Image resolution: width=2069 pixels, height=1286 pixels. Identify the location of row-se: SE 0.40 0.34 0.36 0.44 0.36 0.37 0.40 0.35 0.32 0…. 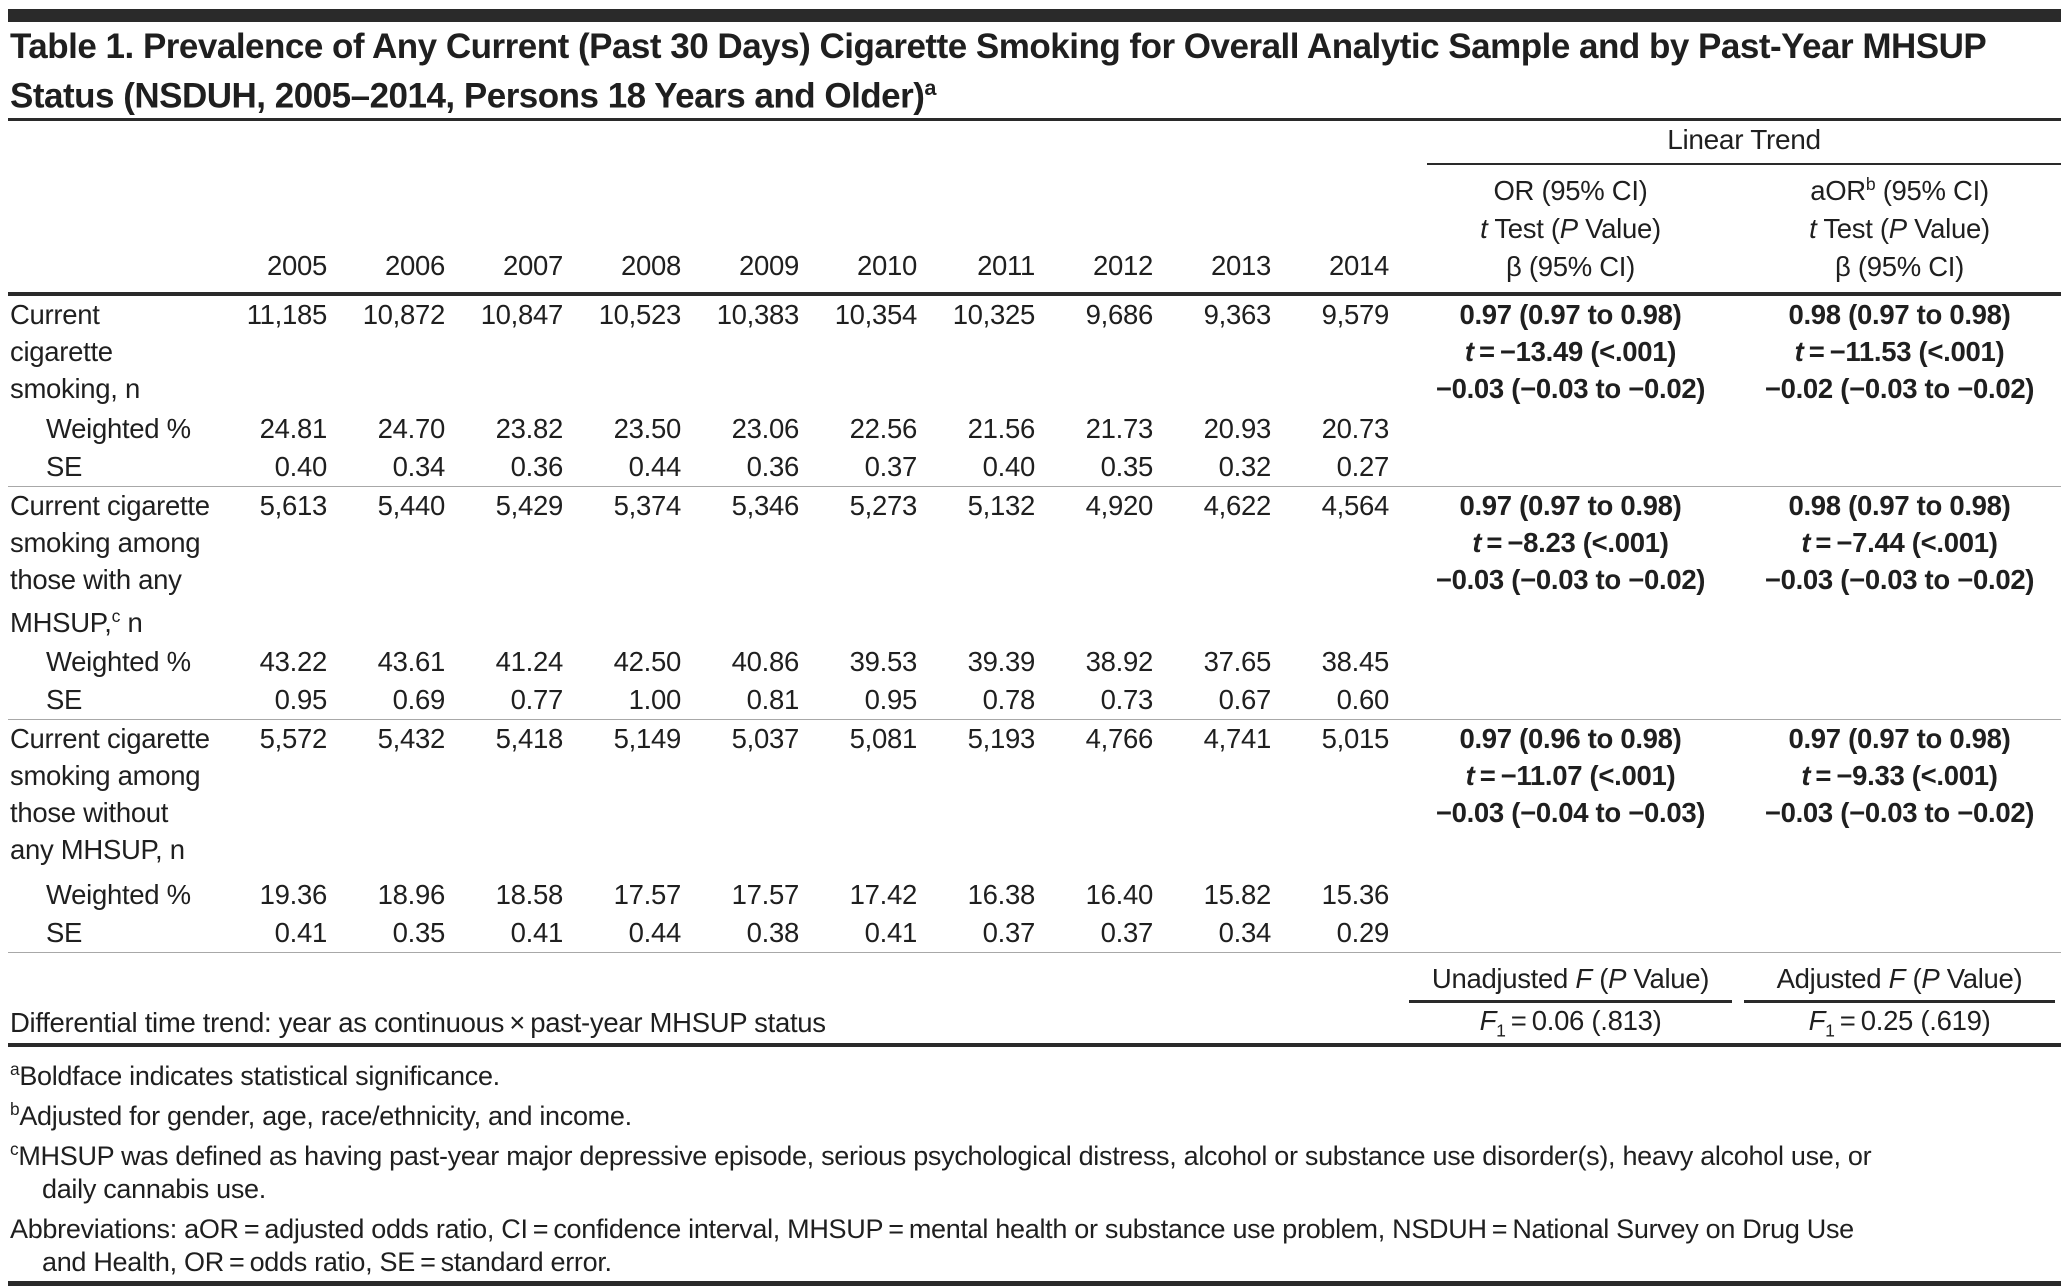
(1034, 467).